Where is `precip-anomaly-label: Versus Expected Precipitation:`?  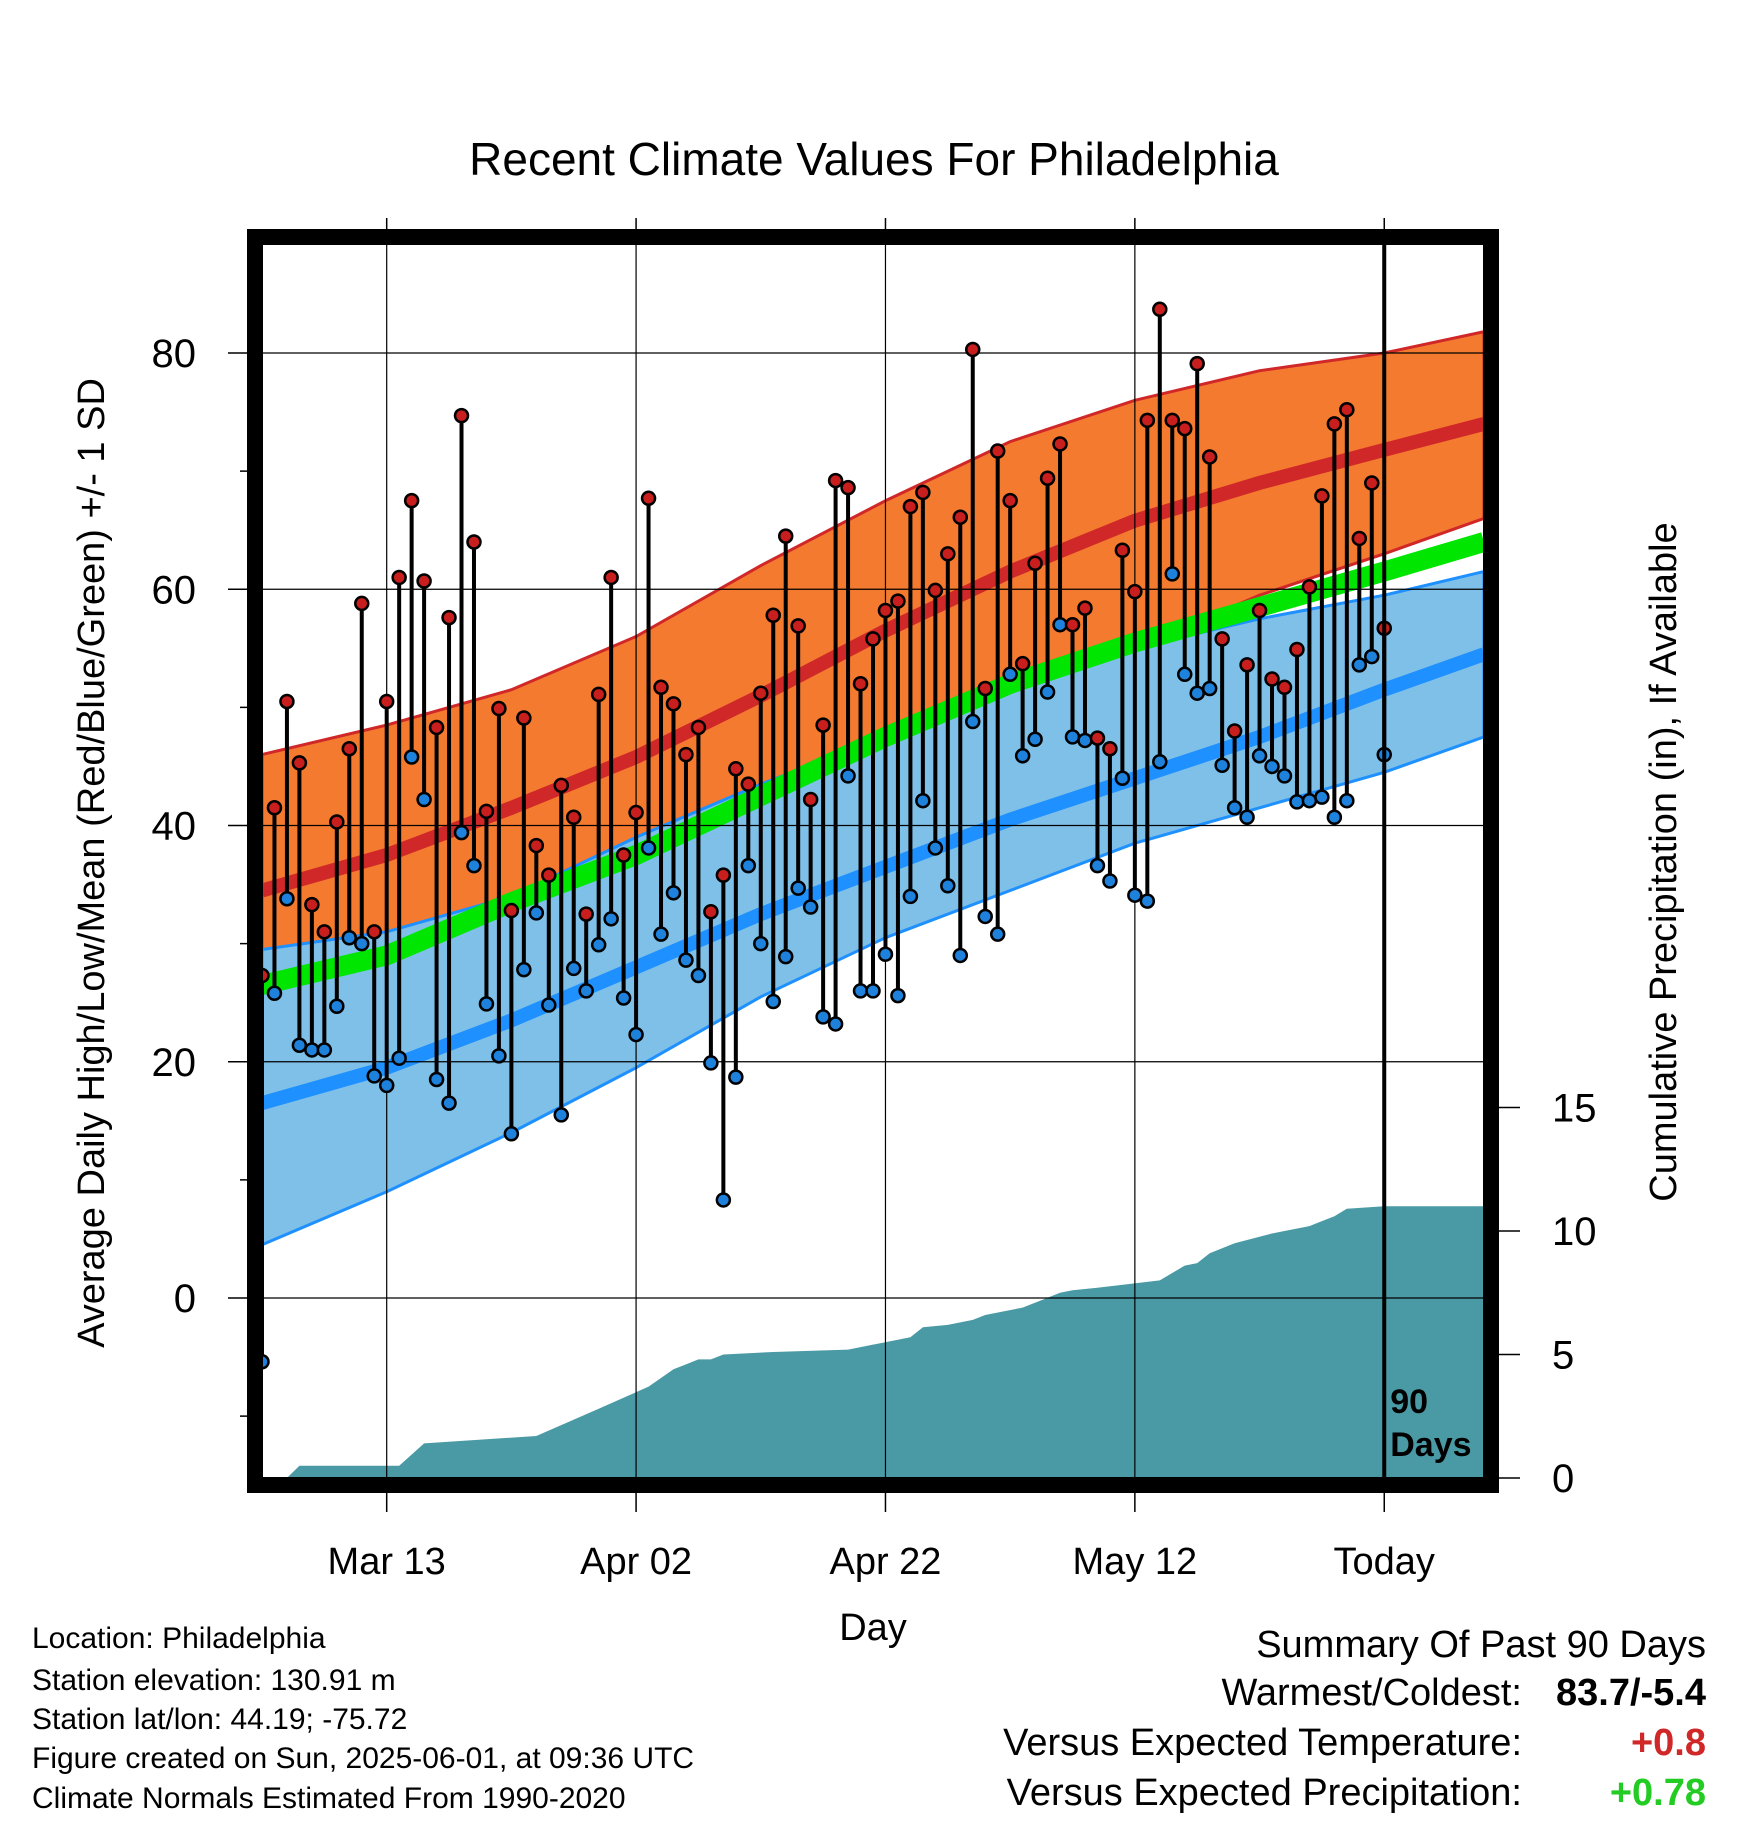
precip-anomaly-label: Versus Expected Precipitation: is located at coordinates (1264, 1793).